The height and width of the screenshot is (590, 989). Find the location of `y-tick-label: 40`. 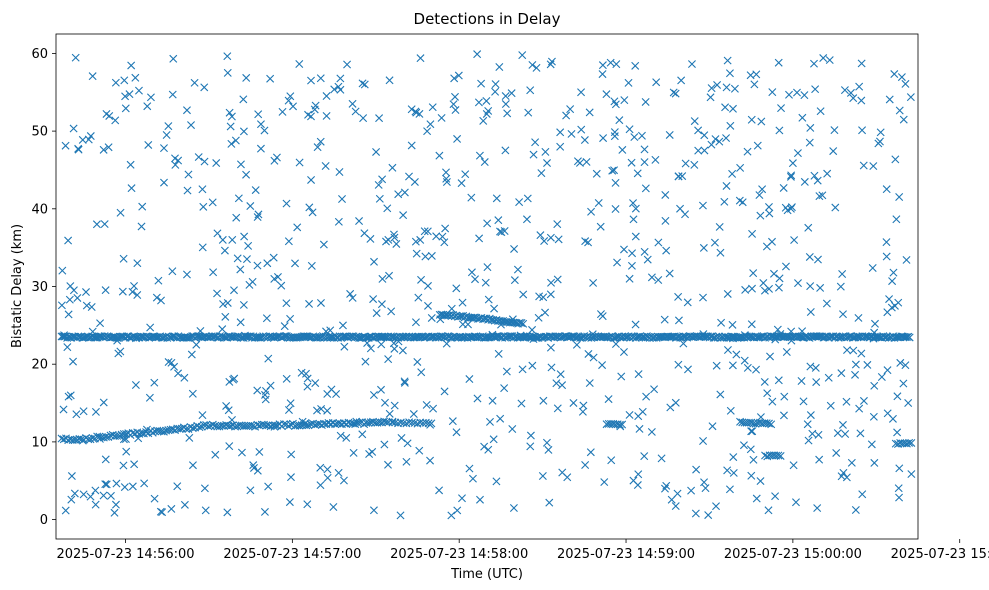

y-tick-label: 40 is located at coordinates (39, 209).